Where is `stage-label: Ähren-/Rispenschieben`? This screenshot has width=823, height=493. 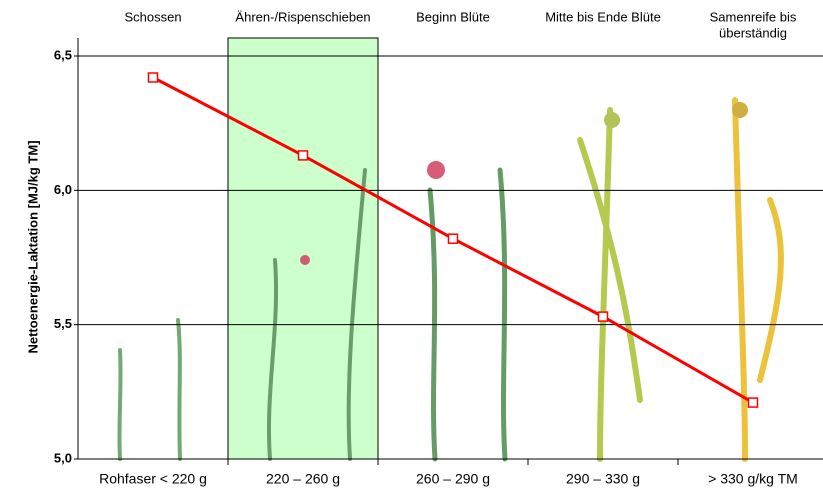
stage-label: Ähren-/Rispenschieben is located at coordinates (302, 16).